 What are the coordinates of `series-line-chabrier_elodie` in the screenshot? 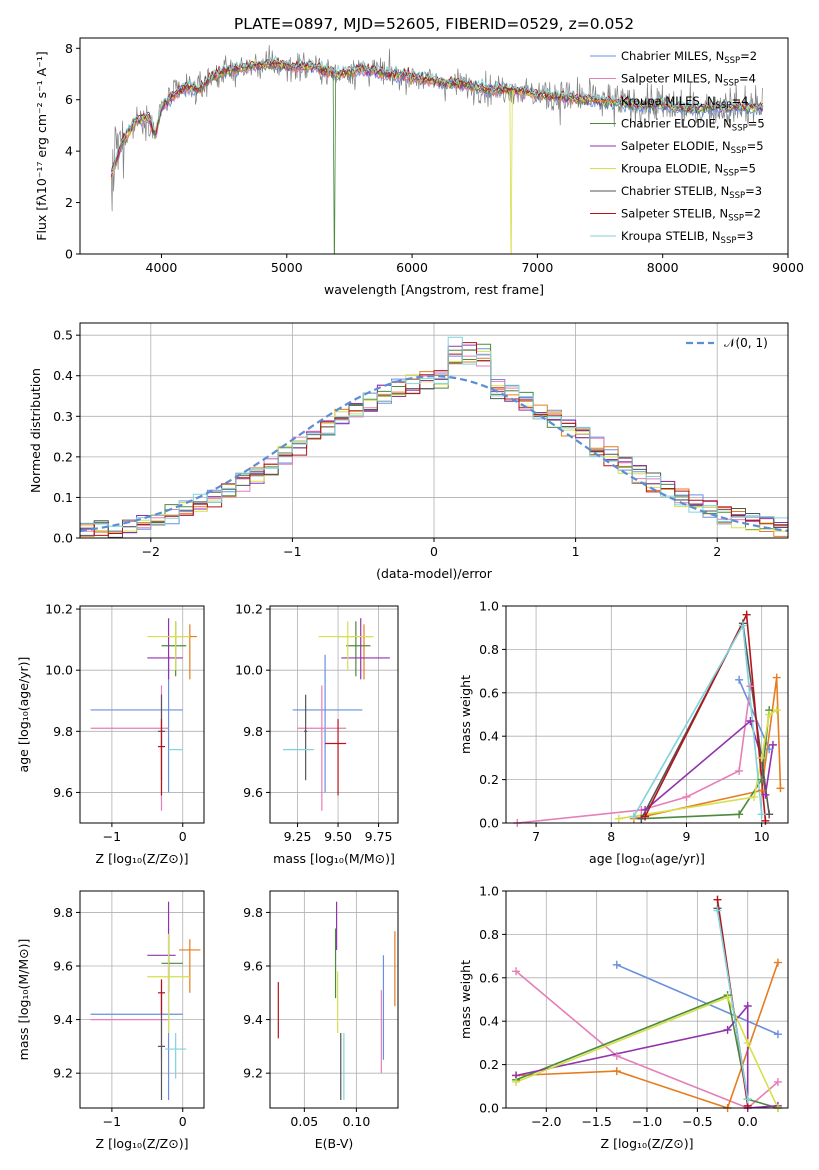 It's located at (647, 1051).